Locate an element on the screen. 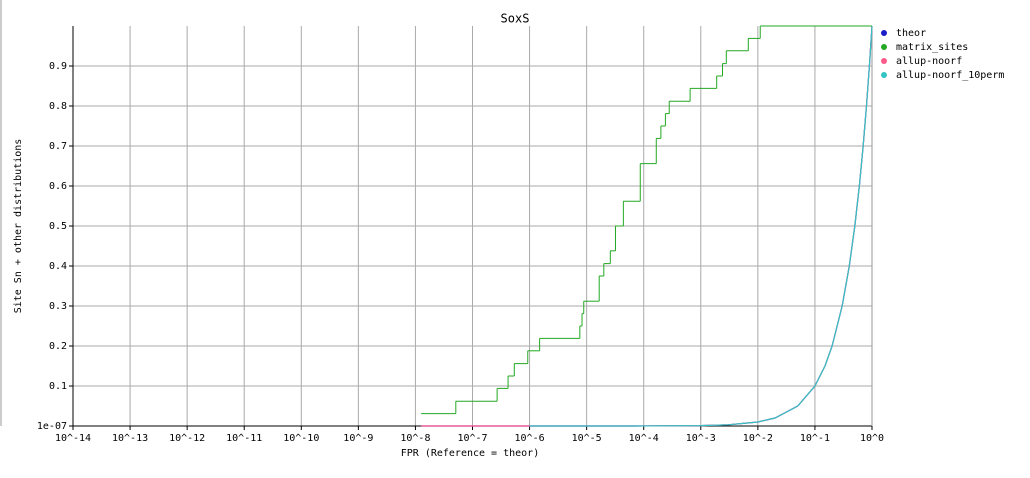  legend-label: theor is located at coordinates (911, 33).